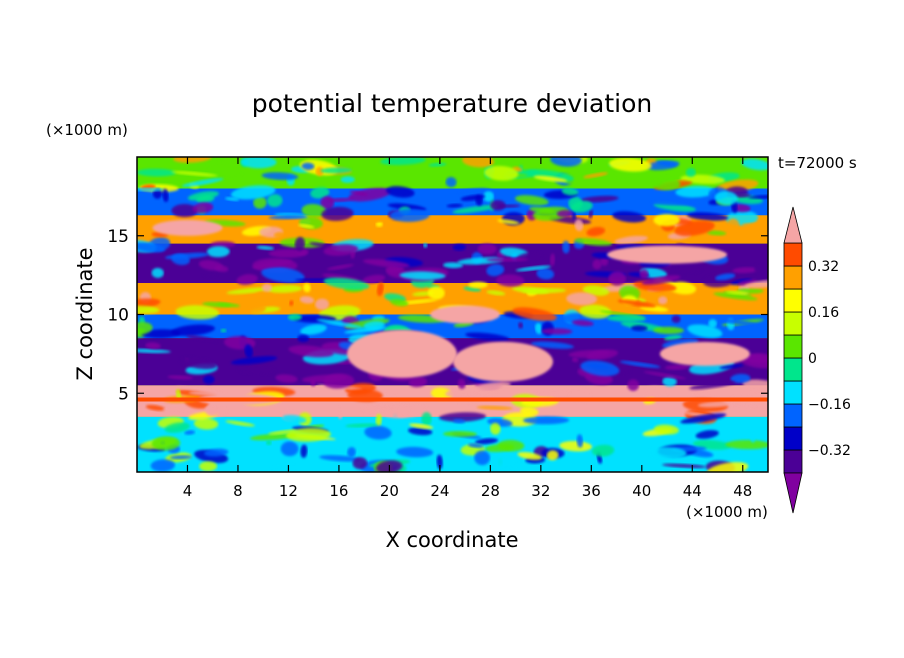  I want to click on x-tick-label: 48, so click(742, 491).